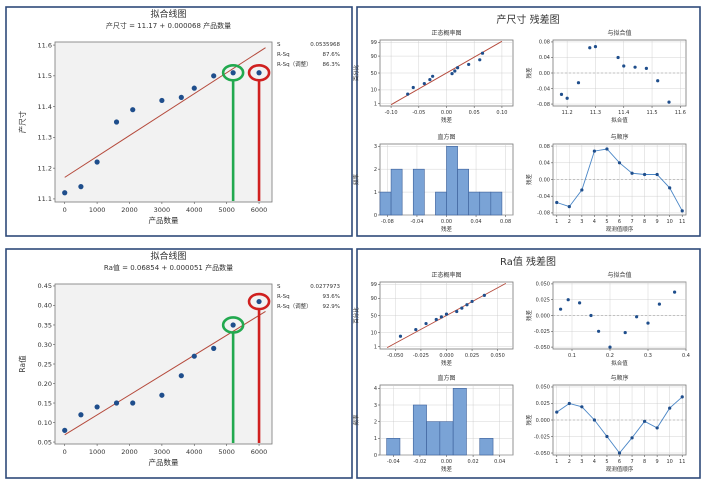 The height and width of the screenshot is (487, 705). Describe the element at coordinates (543, 197) in the screenshot. I see `y-tick-label: -0.04` at that location.